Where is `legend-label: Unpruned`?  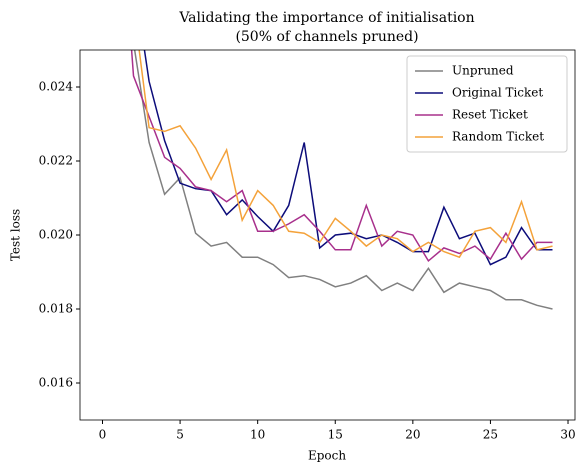 legend-label: Unpruned is located at coordinates (483, 71).